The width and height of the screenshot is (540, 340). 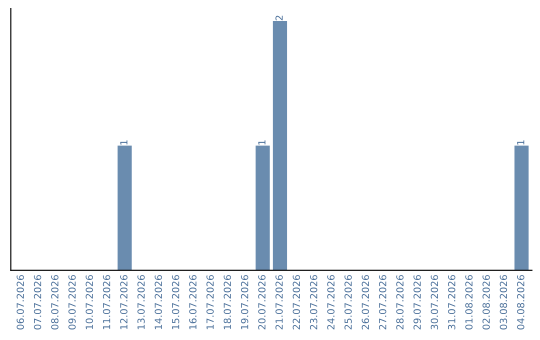 I want to click on x-tick-label: 01.08.2026, so click(x=469, y=302).